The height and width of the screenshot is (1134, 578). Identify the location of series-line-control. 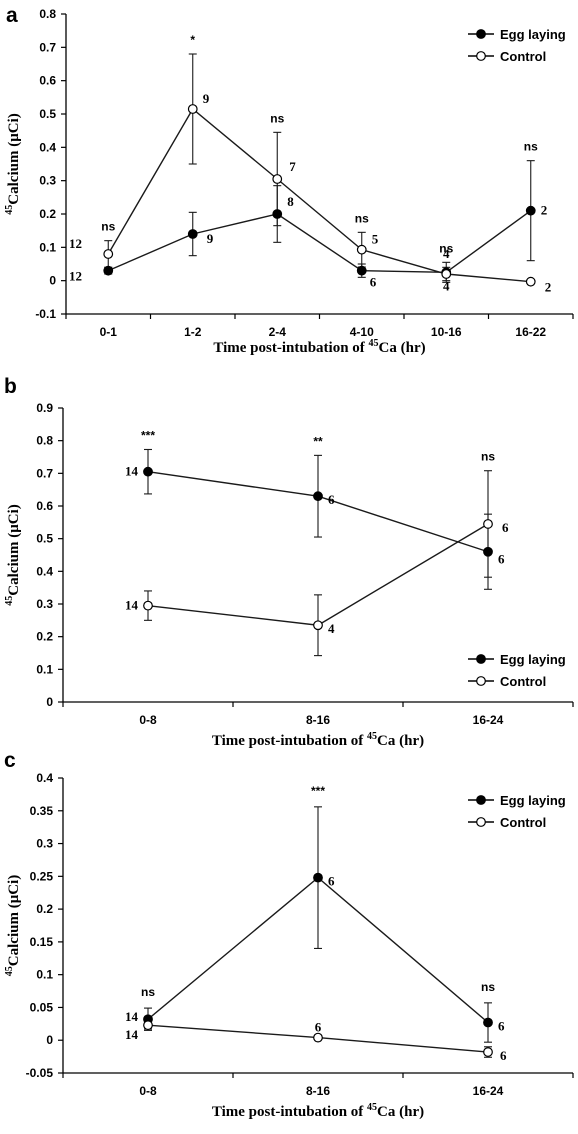
(319, 195).